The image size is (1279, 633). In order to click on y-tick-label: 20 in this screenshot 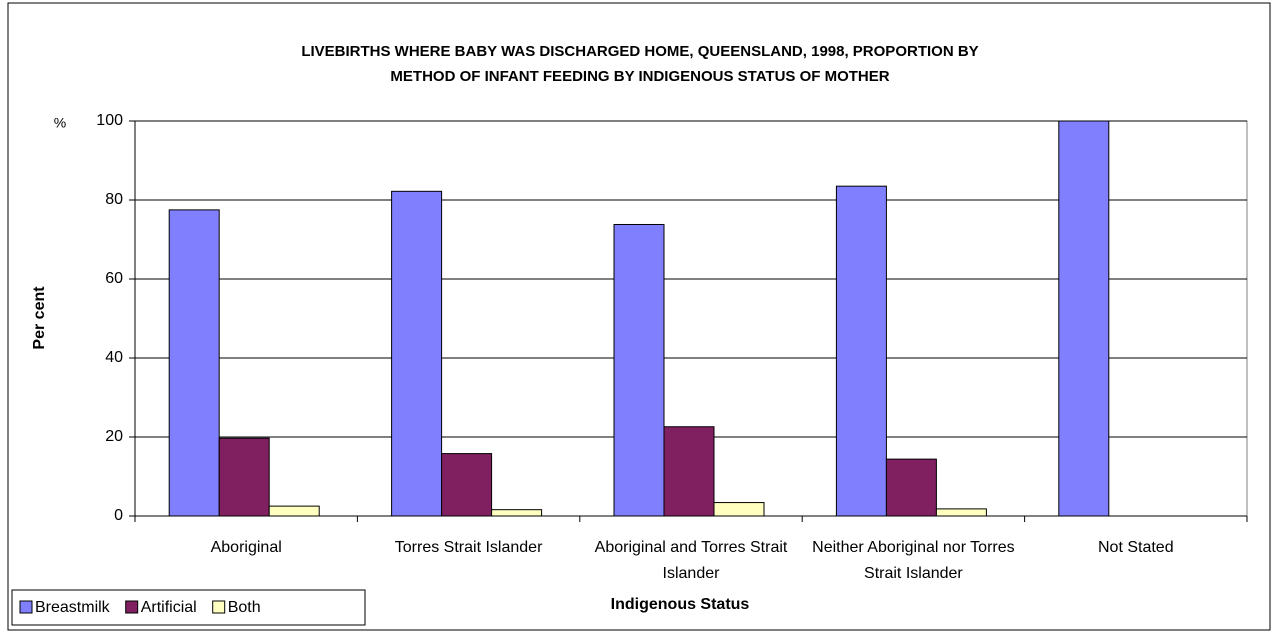, I will do `click(114, 436)`.